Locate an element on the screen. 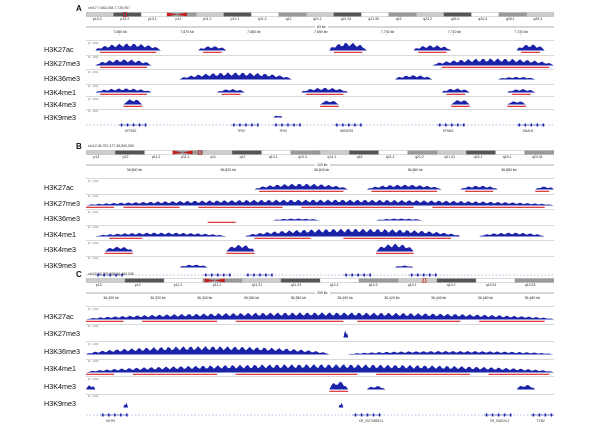 This screenshot has width=600, height=426. gene-name: WRAP53 is located at coordinates (347, 131).